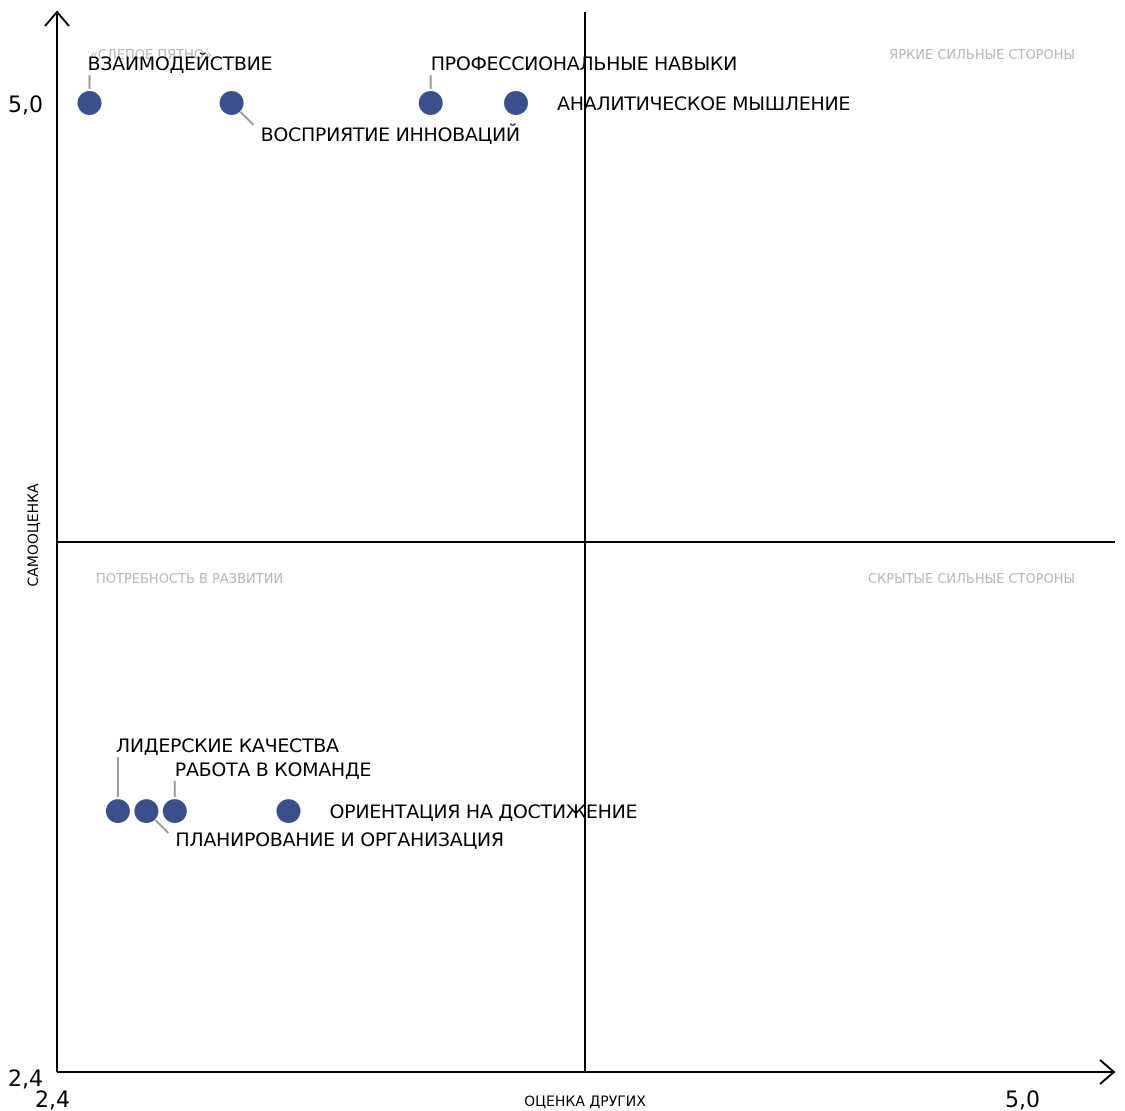 The width and height of the screenshot is (1125, 1111). I want to click on point-label: РАБОТА В КОМАНДЕ, so click(273, 770).